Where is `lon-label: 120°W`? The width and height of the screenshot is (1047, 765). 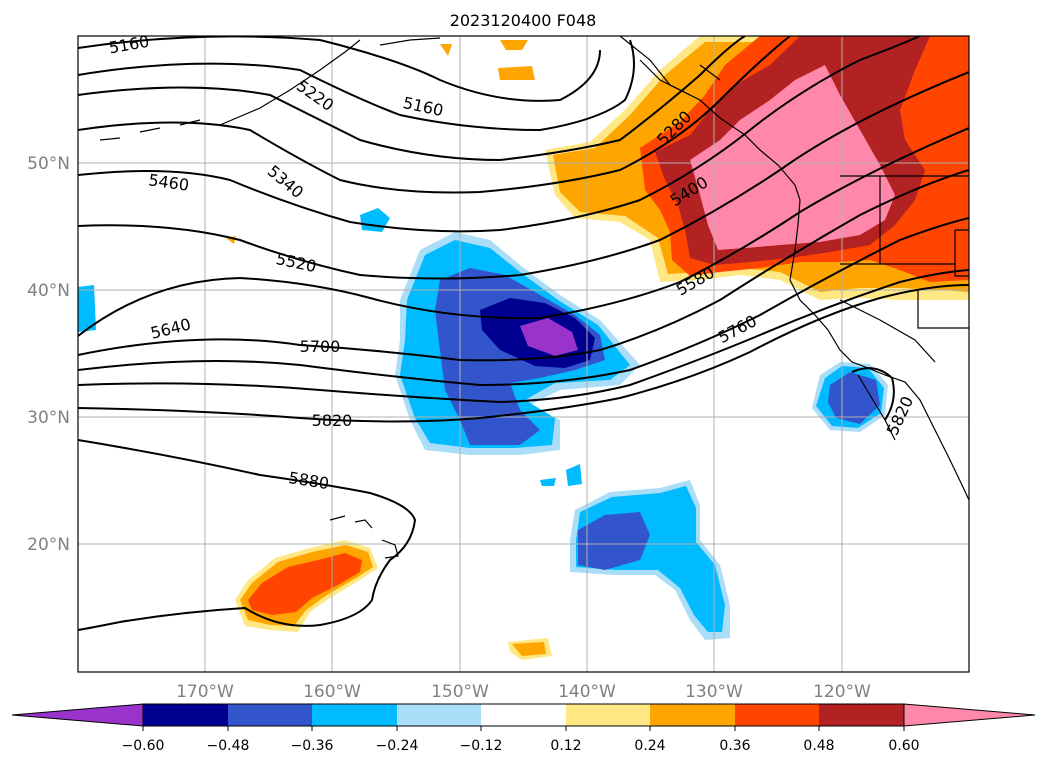
lon-label: 120°W is located at coordinates (842, 692).